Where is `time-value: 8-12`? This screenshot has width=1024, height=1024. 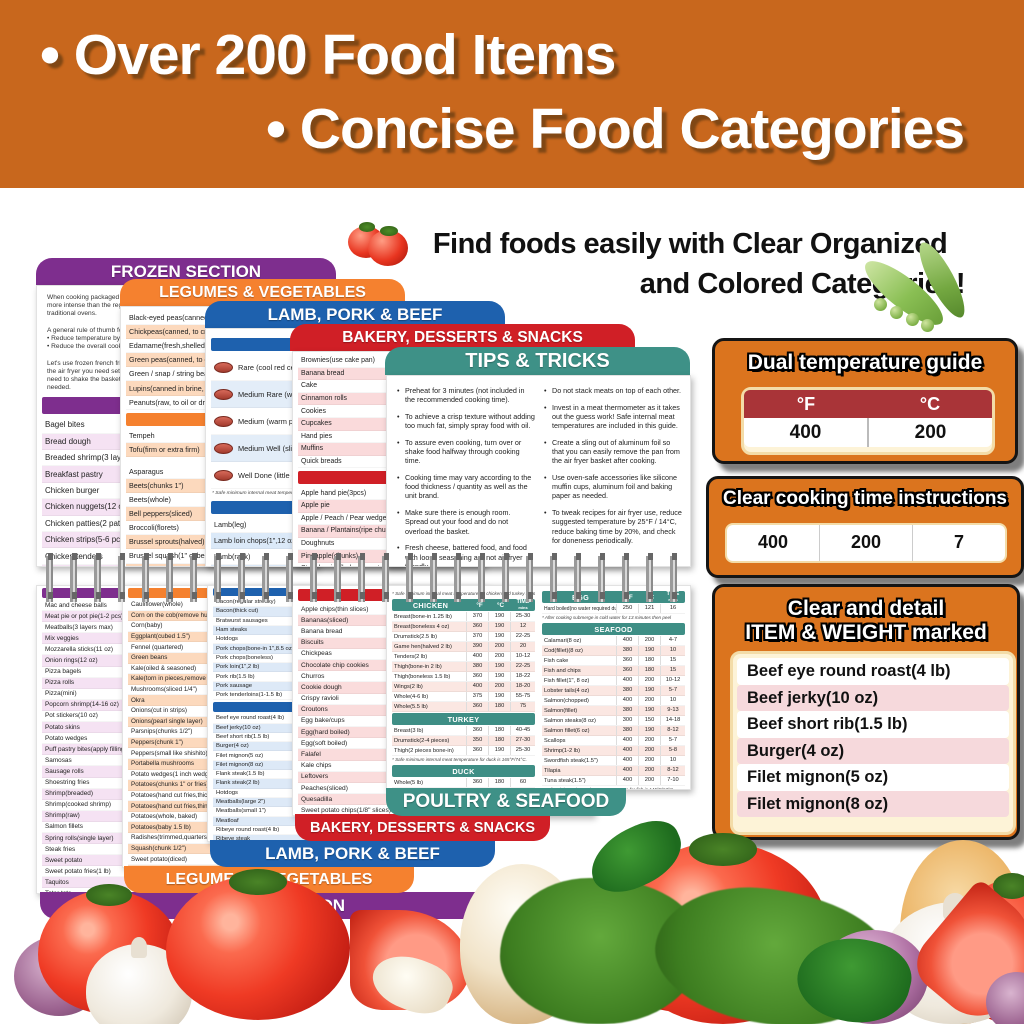 time-value: 8-12 is located at coordinates (672, 770).